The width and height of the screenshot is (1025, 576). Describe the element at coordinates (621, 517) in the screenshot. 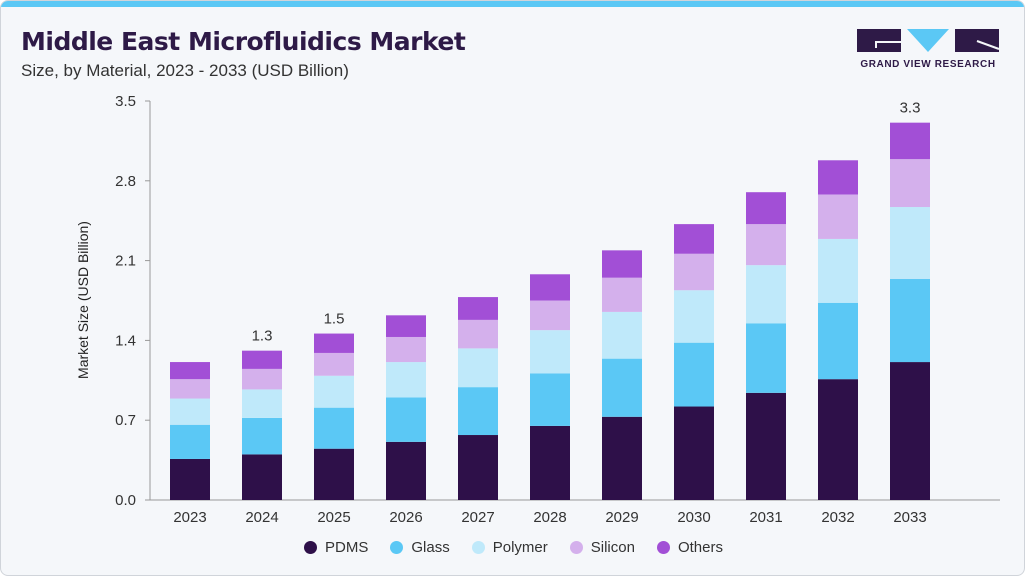

I see `x-tick-label: 2029` at that location.